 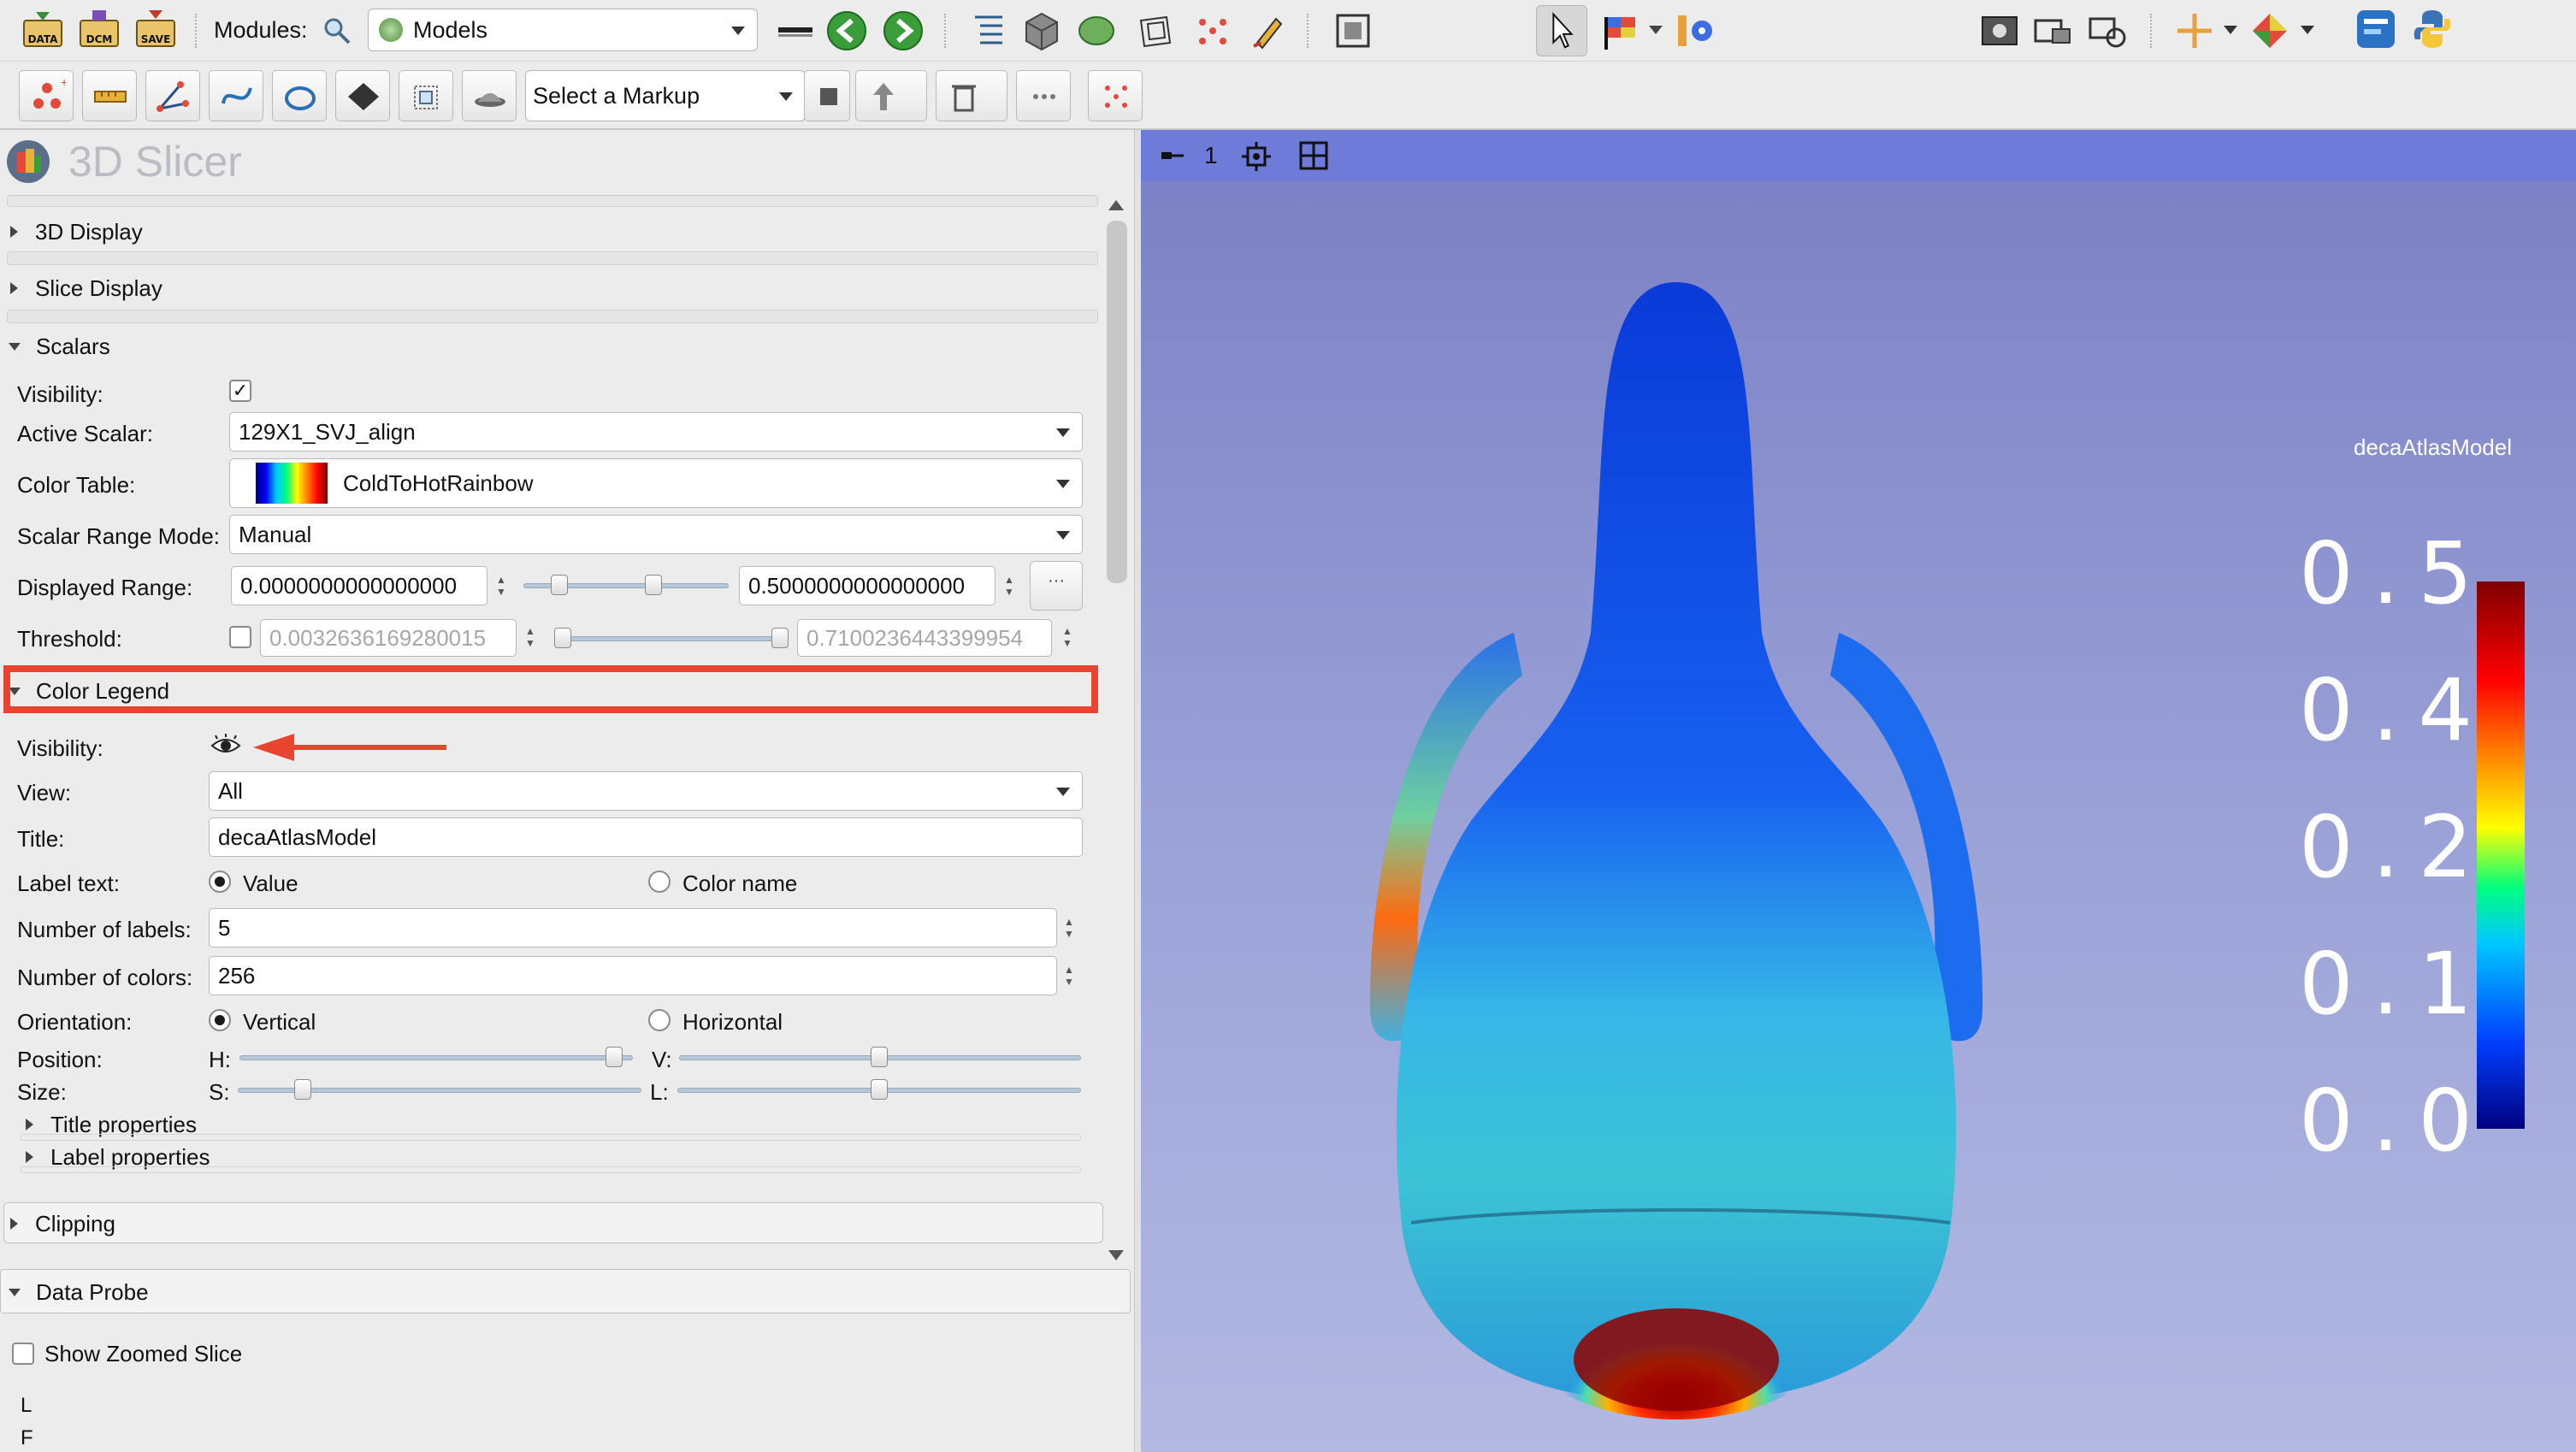 I want to click on section-clipping: Clipping, so click(x=58, y=1223).